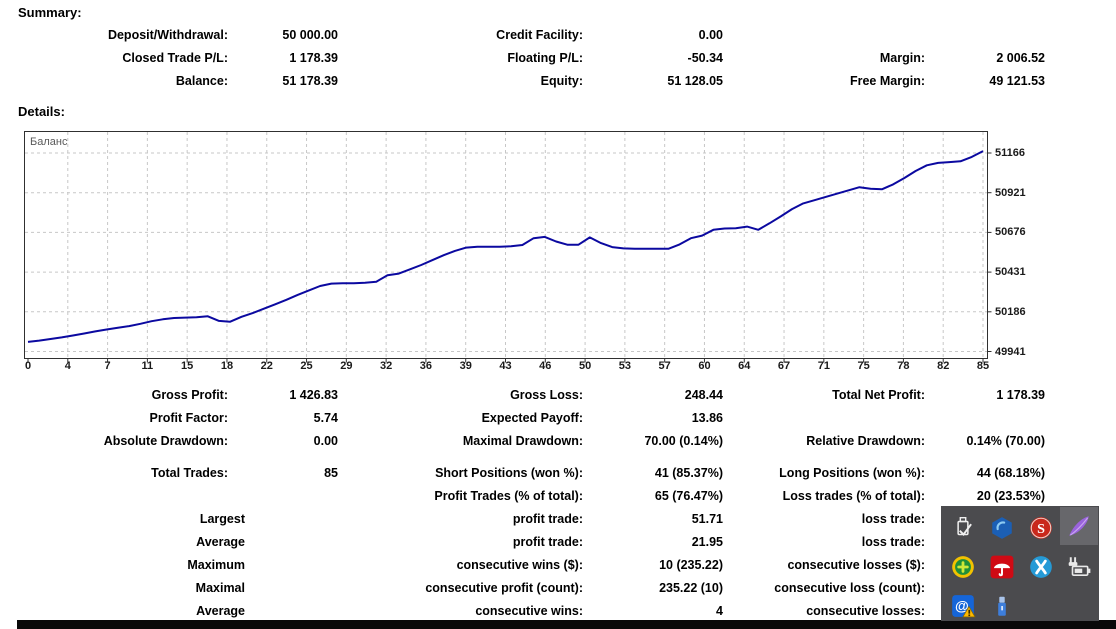  What do you see at coordinates (1002, 606) in the screenshot?
I see `usb-drive-icon` at bounding box center [1002, 606].